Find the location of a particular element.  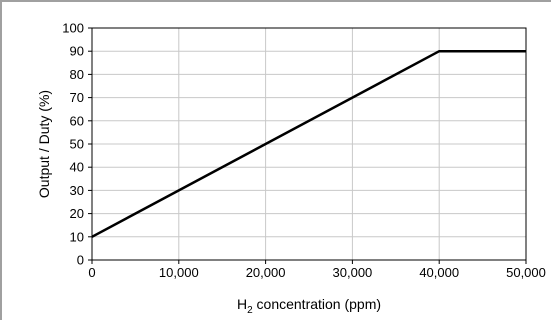

x-tick-label-0: 0 is located at coordinates (91, 272).